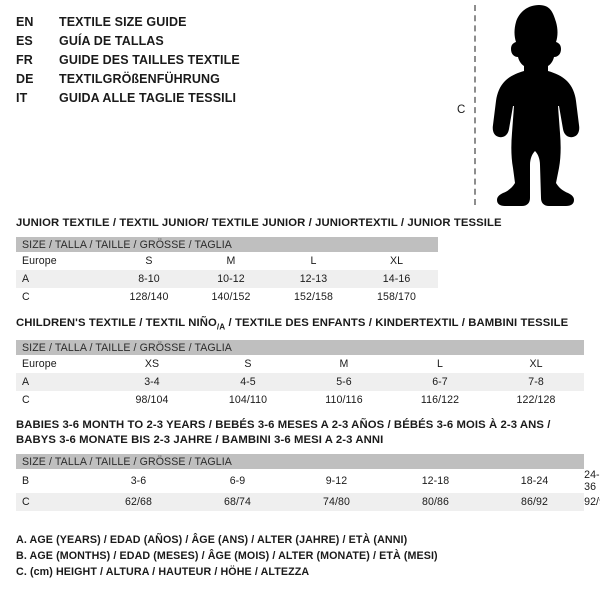  What do you see at coordinates (248, 382) in the screenshot?
I see `table-cell: 4-5` at bounding box center [248, 382].